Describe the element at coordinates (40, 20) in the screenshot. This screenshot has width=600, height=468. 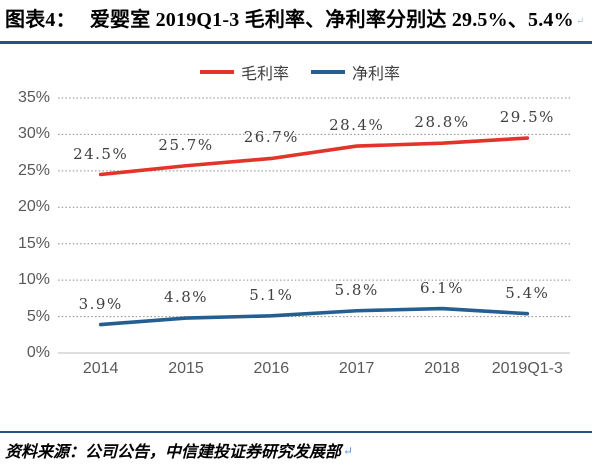
I see `figure-number-label: 图表4：` at that location.